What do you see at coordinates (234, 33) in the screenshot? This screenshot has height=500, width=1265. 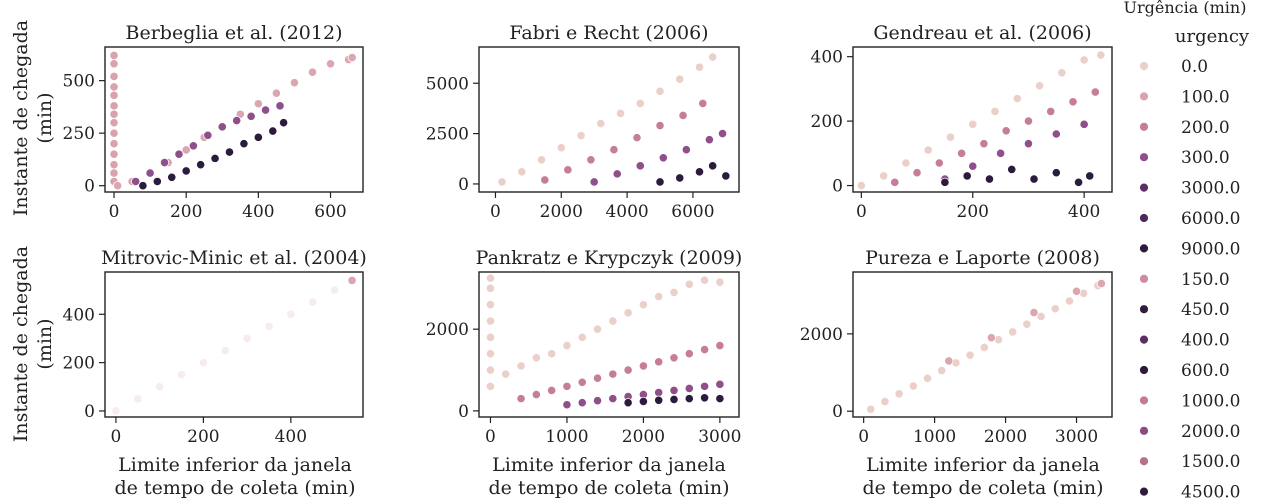 I see `subplot-title: Berbeglia et al. (2012)` at bounding box center [234, 33].